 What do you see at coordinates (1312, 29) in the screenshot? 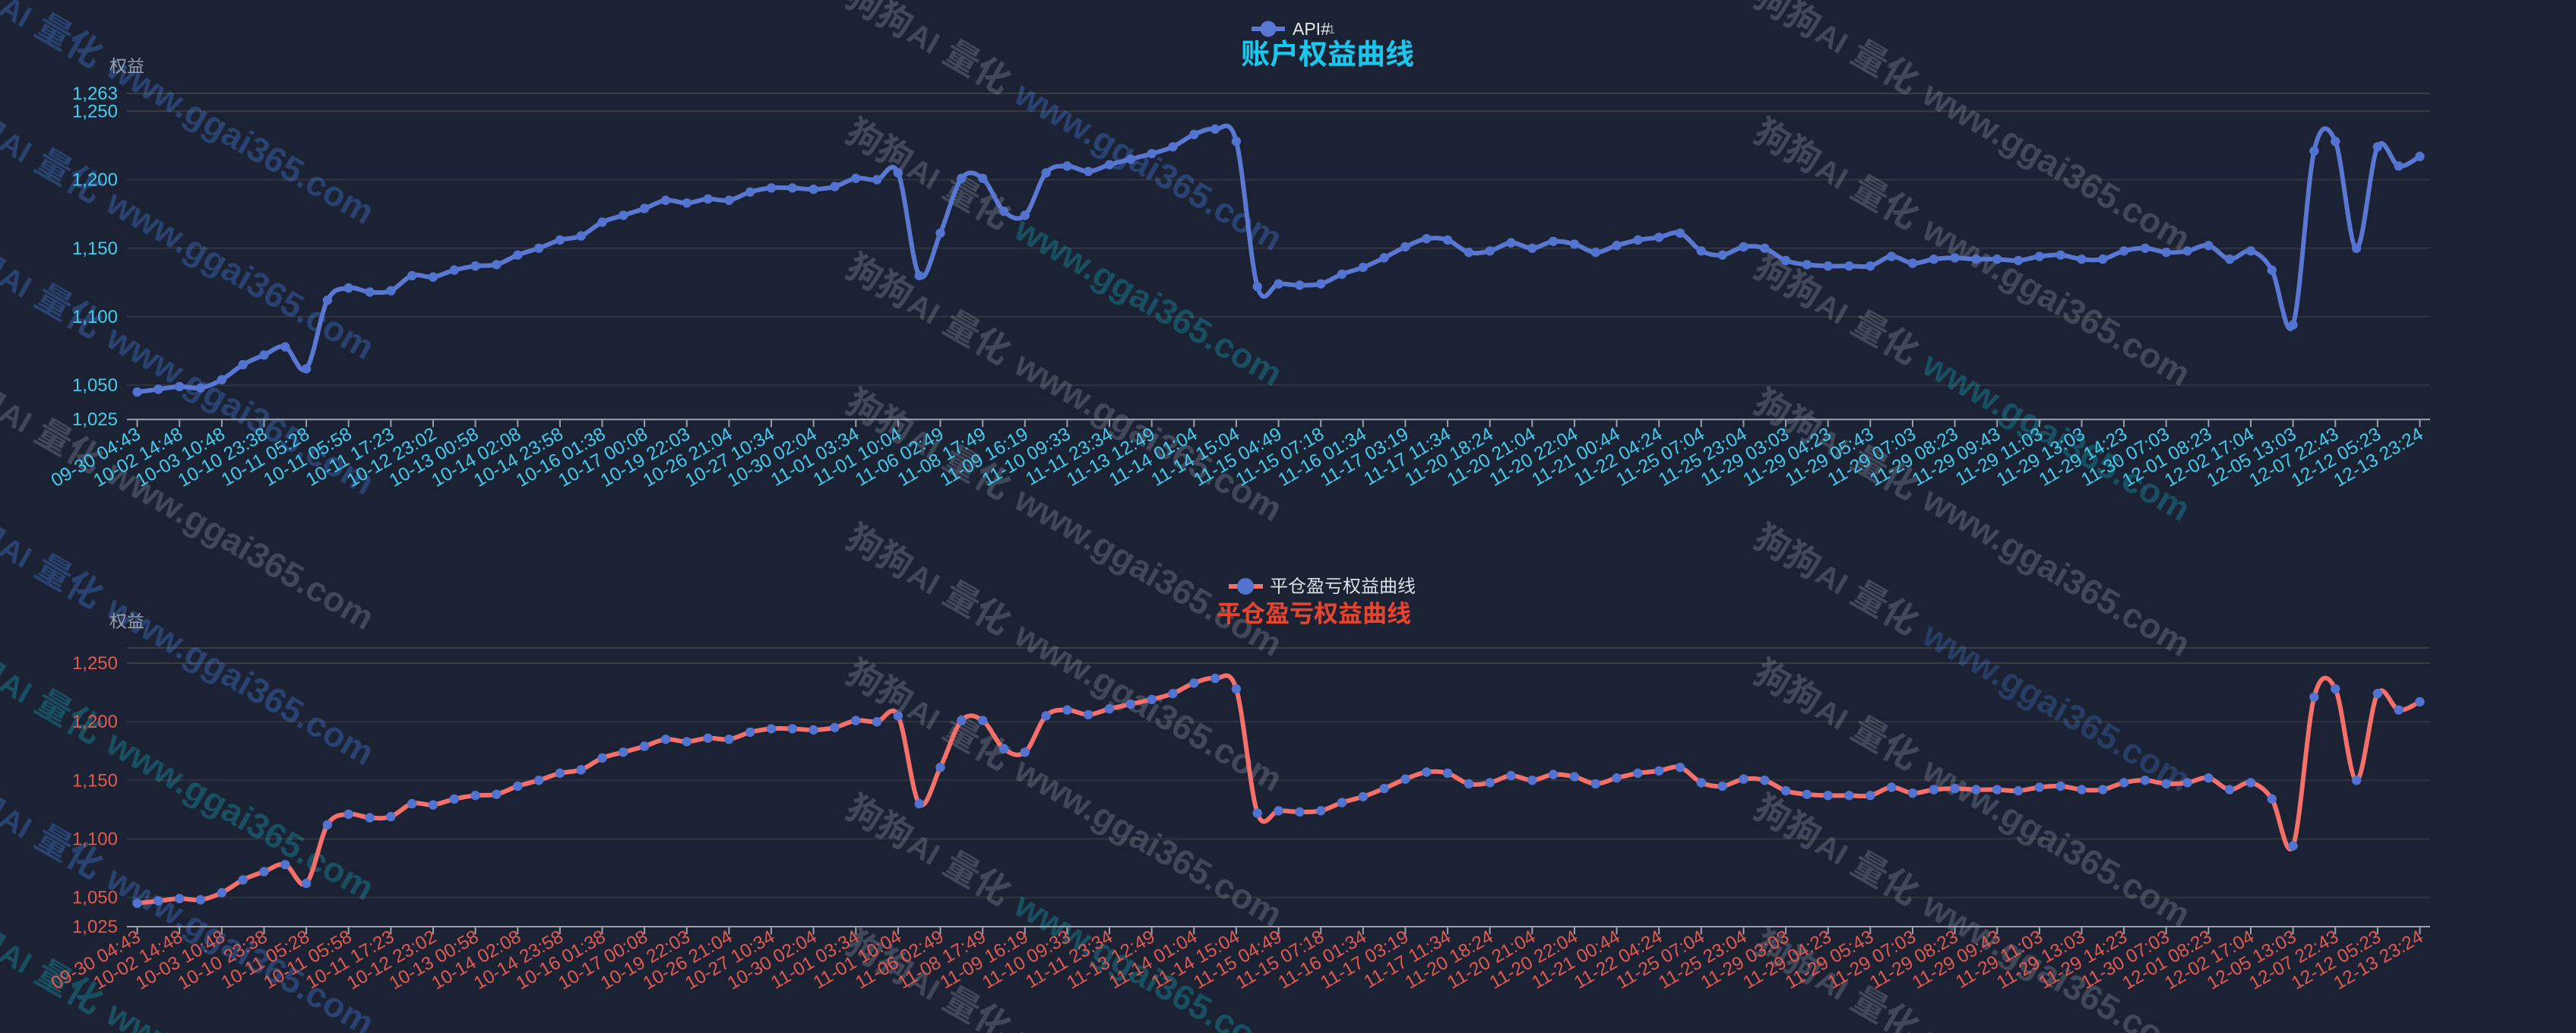
I see `svg-text: API#` at bounding box center [1312, 29].